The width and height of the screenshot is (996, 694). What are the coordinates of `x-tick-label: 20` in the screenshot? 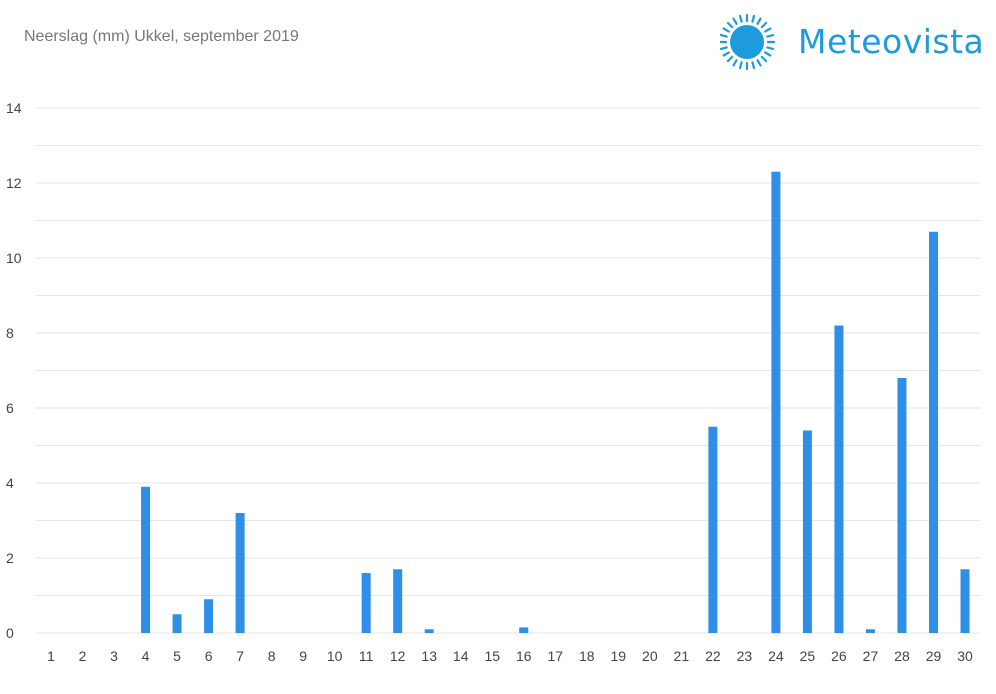 It's located at (650, 656).